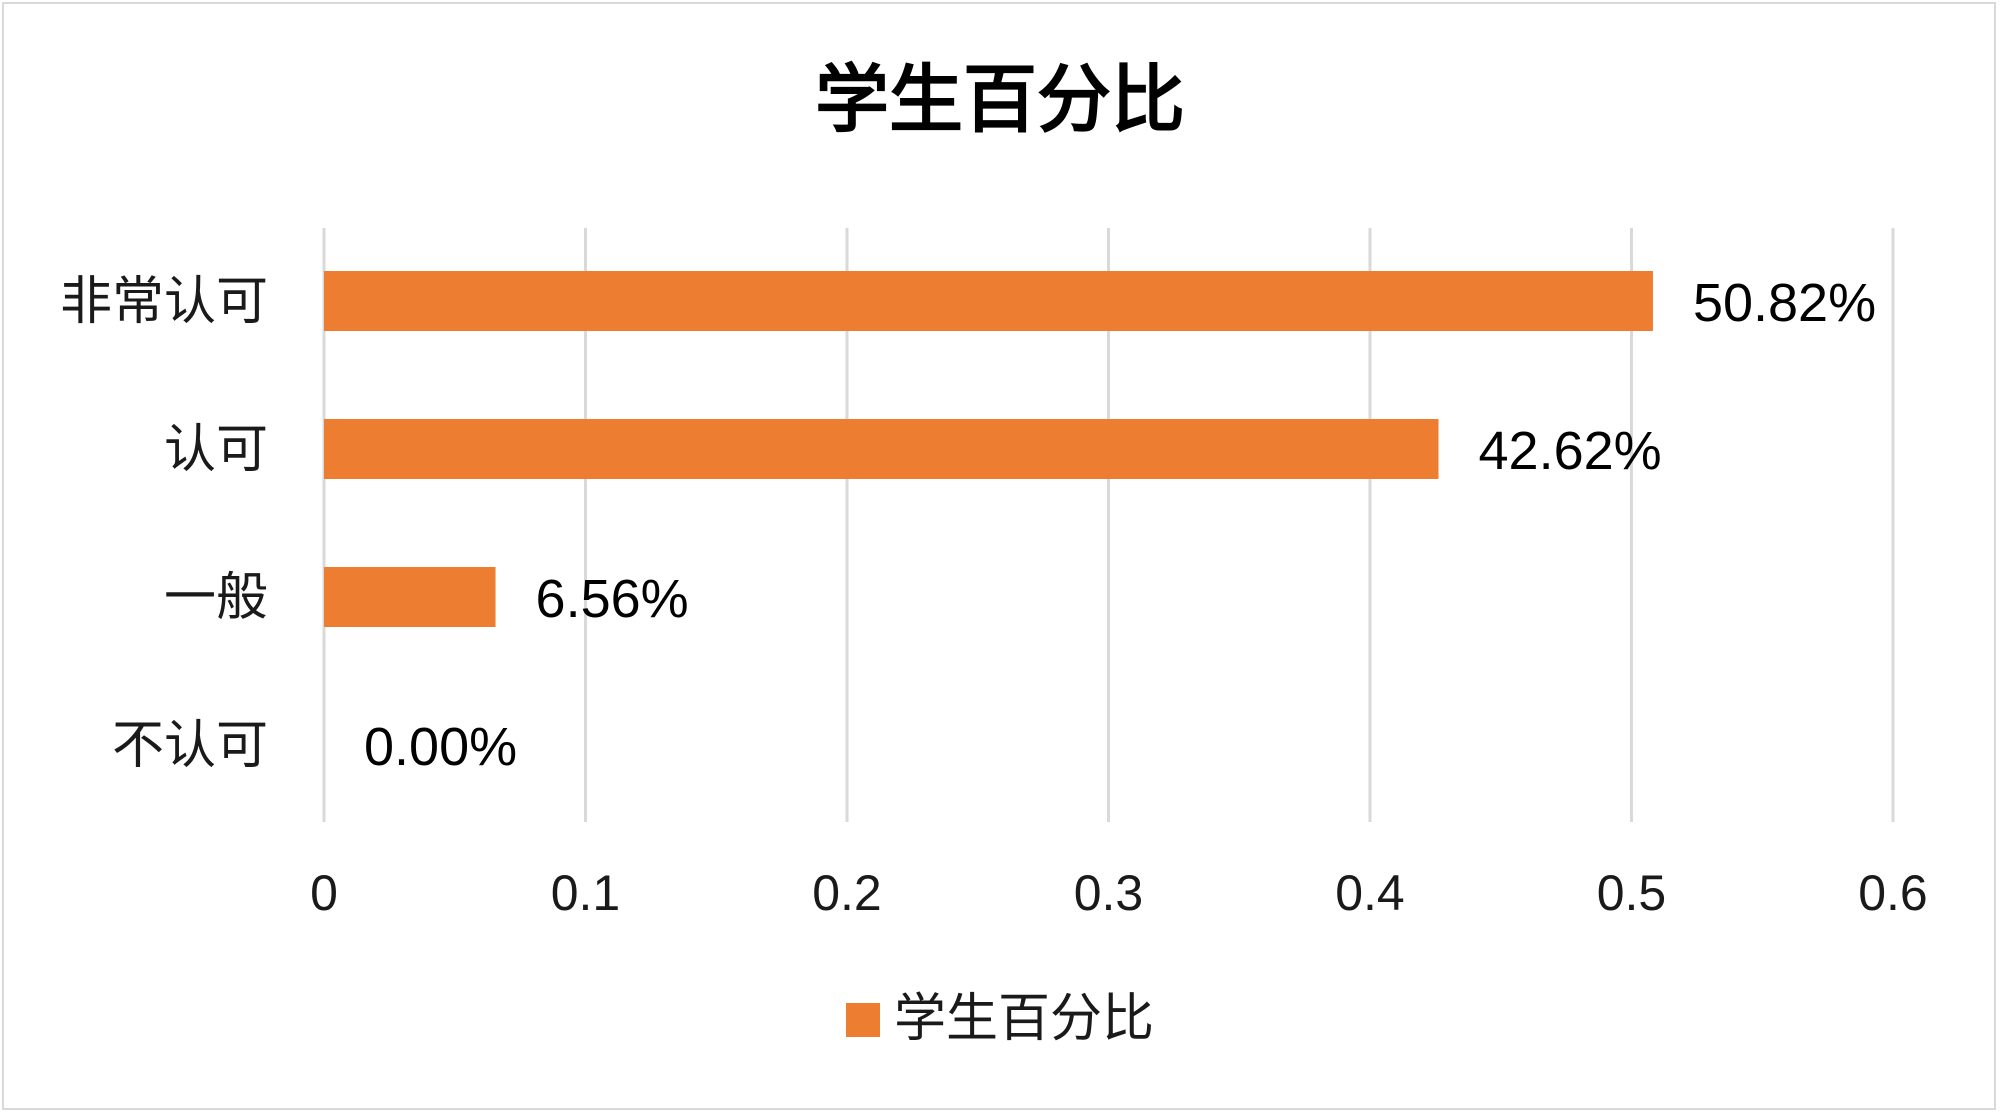 The height and width of the screenshot is (1114, 2000). I want to click on category-label: 不认可, so click(190, 746).